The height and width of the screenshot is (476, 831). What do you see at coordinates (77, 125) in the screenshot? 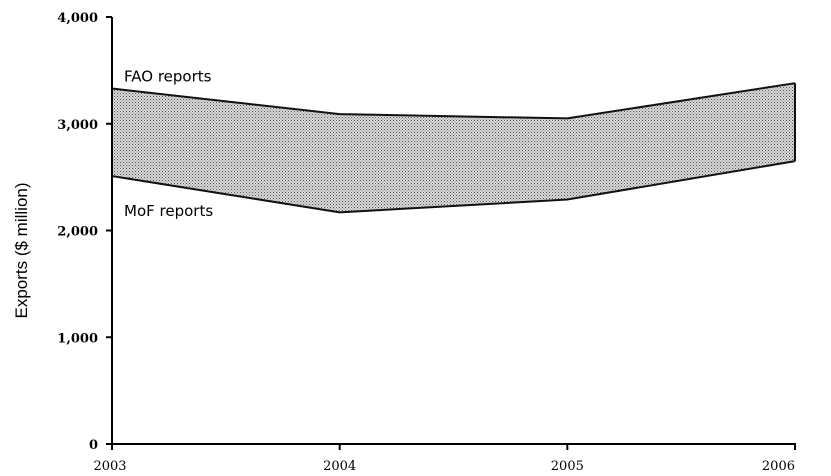
I see `y-tick-label: 3,000` at bounding box center [77, 125].